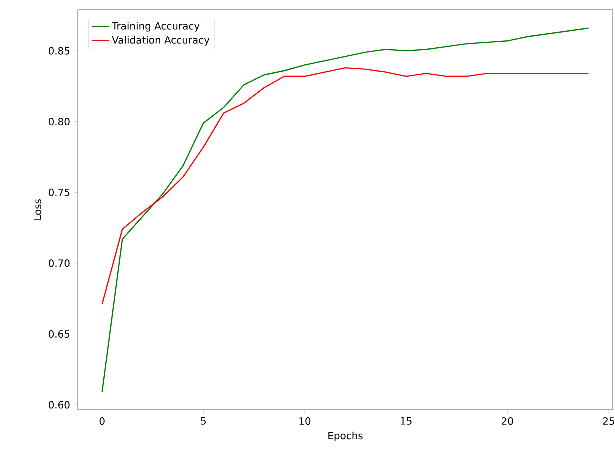 Image resolution: width=615 pixels, height=457 pixels. What do you see at coordinates (508, 421) in the screenshot?
I see `x-tick-label: 20` at bounding box center [508, 421].